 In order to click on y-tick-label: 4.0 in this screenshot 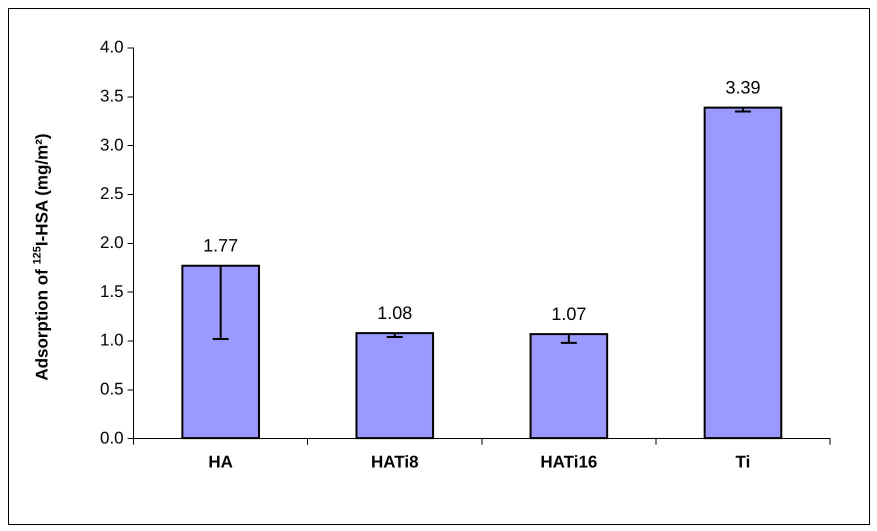, I will do `click(112, 47)`.